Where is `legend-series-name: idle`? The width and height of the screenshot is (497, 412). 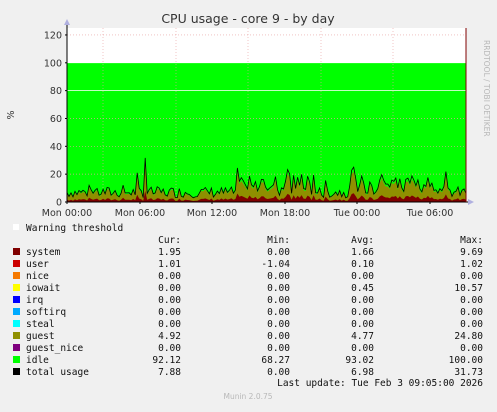
legend-series-name: idle is located at coordinates (37, 360).